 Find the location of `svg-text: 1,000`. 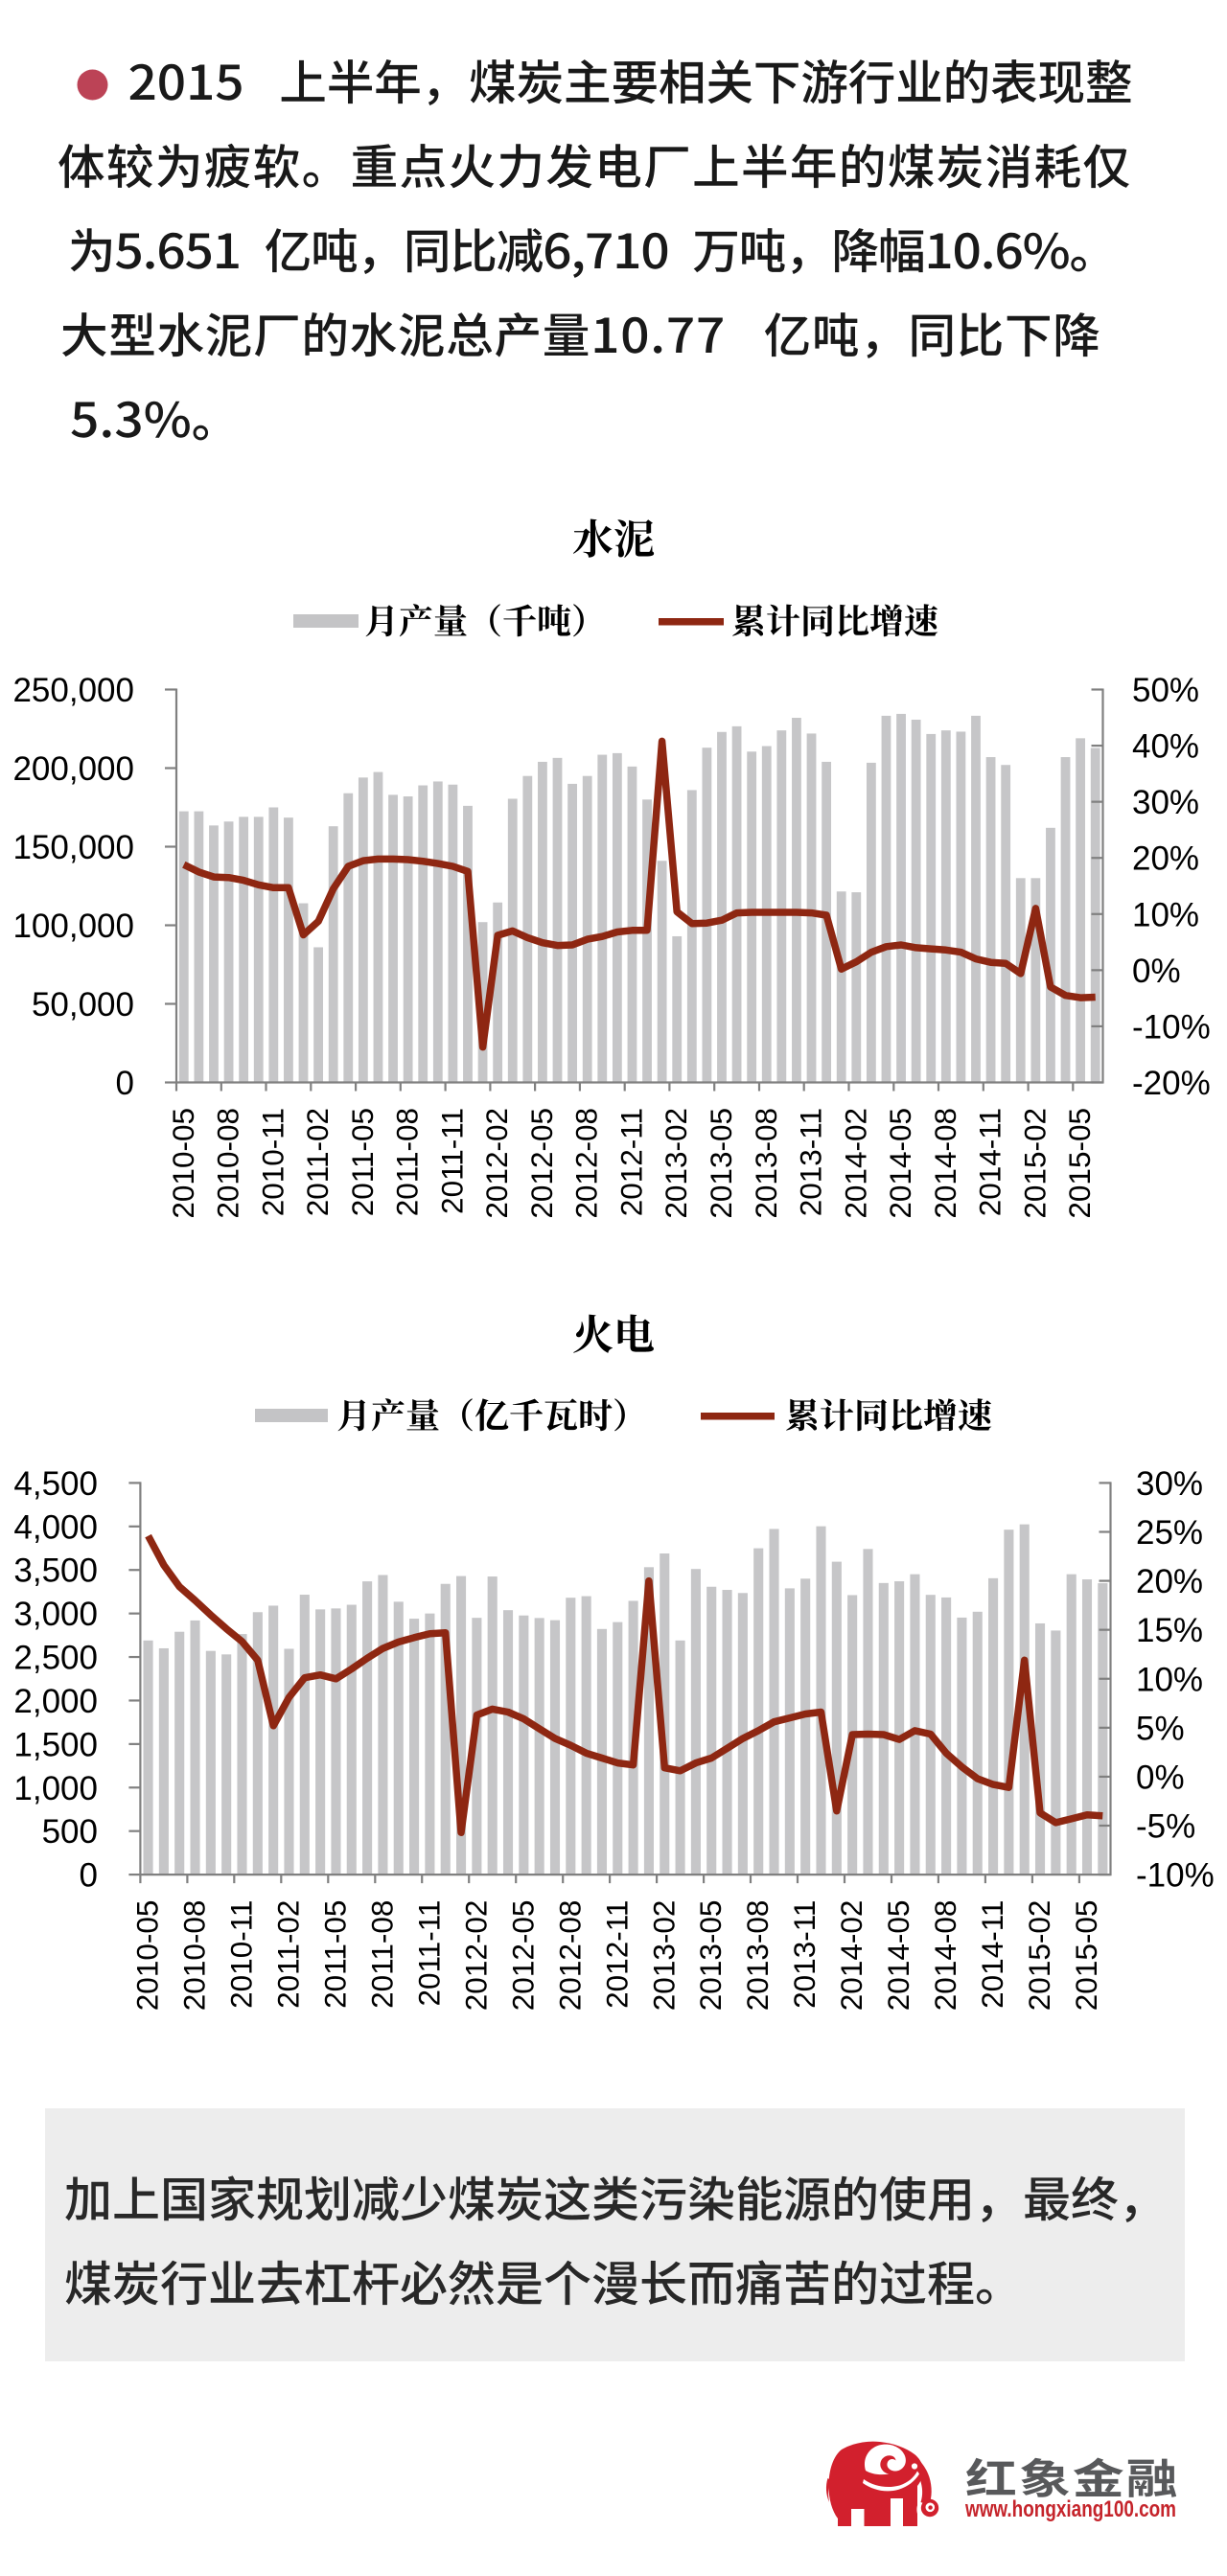

svg-text: 1,000 is located at coordinates (55, 1788).